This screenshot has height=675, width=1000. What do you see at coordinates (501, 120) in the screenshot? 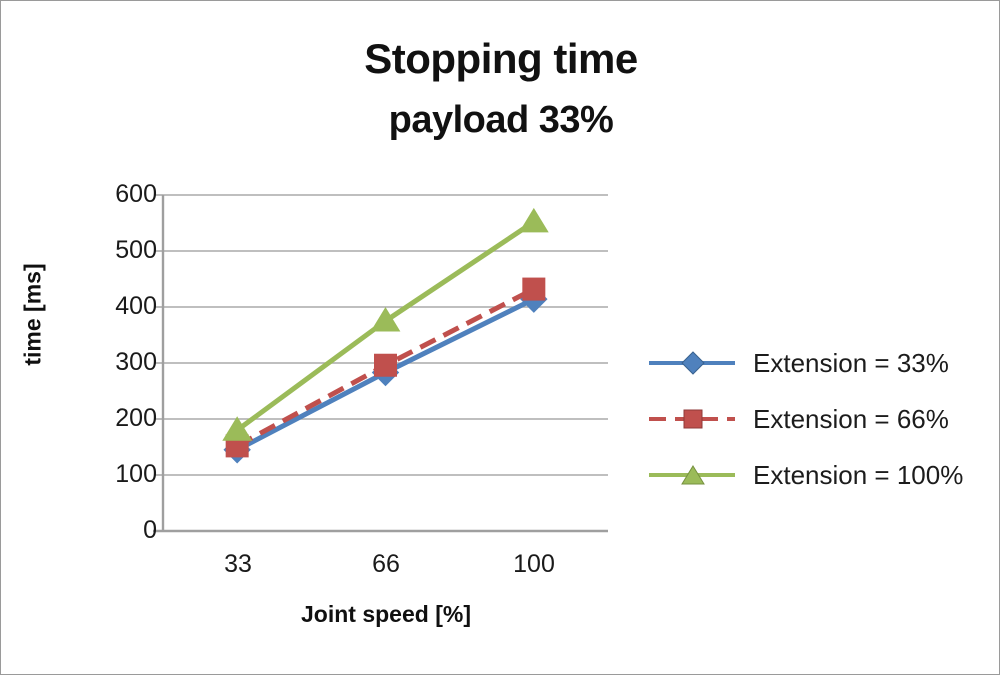
I see `chart-subtitle: payload 33%` at bounding box center [501, 120].